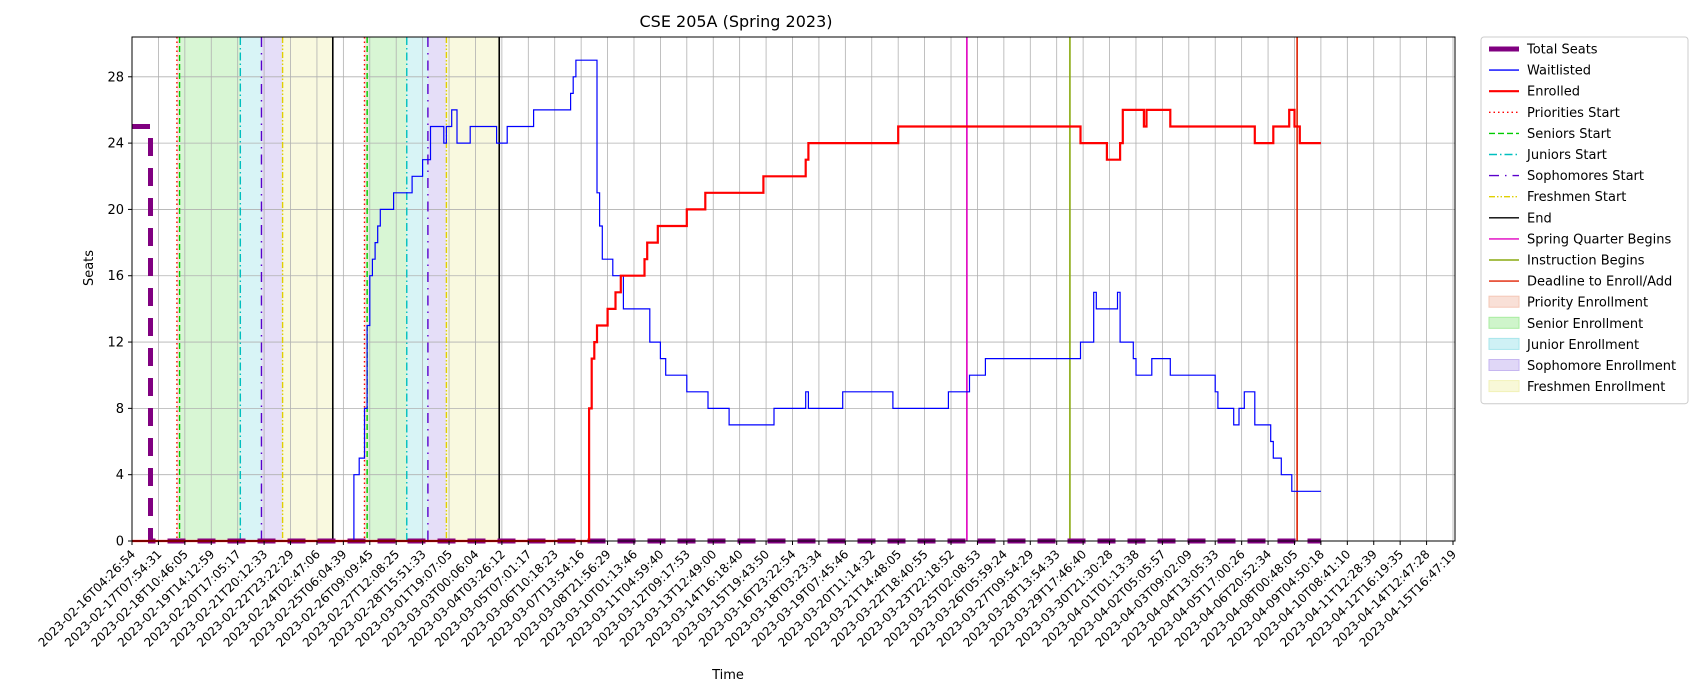 This screenshot has height=700, width=1700. I want to click on legend-label: Instruction Begins, so click(1586, 261).